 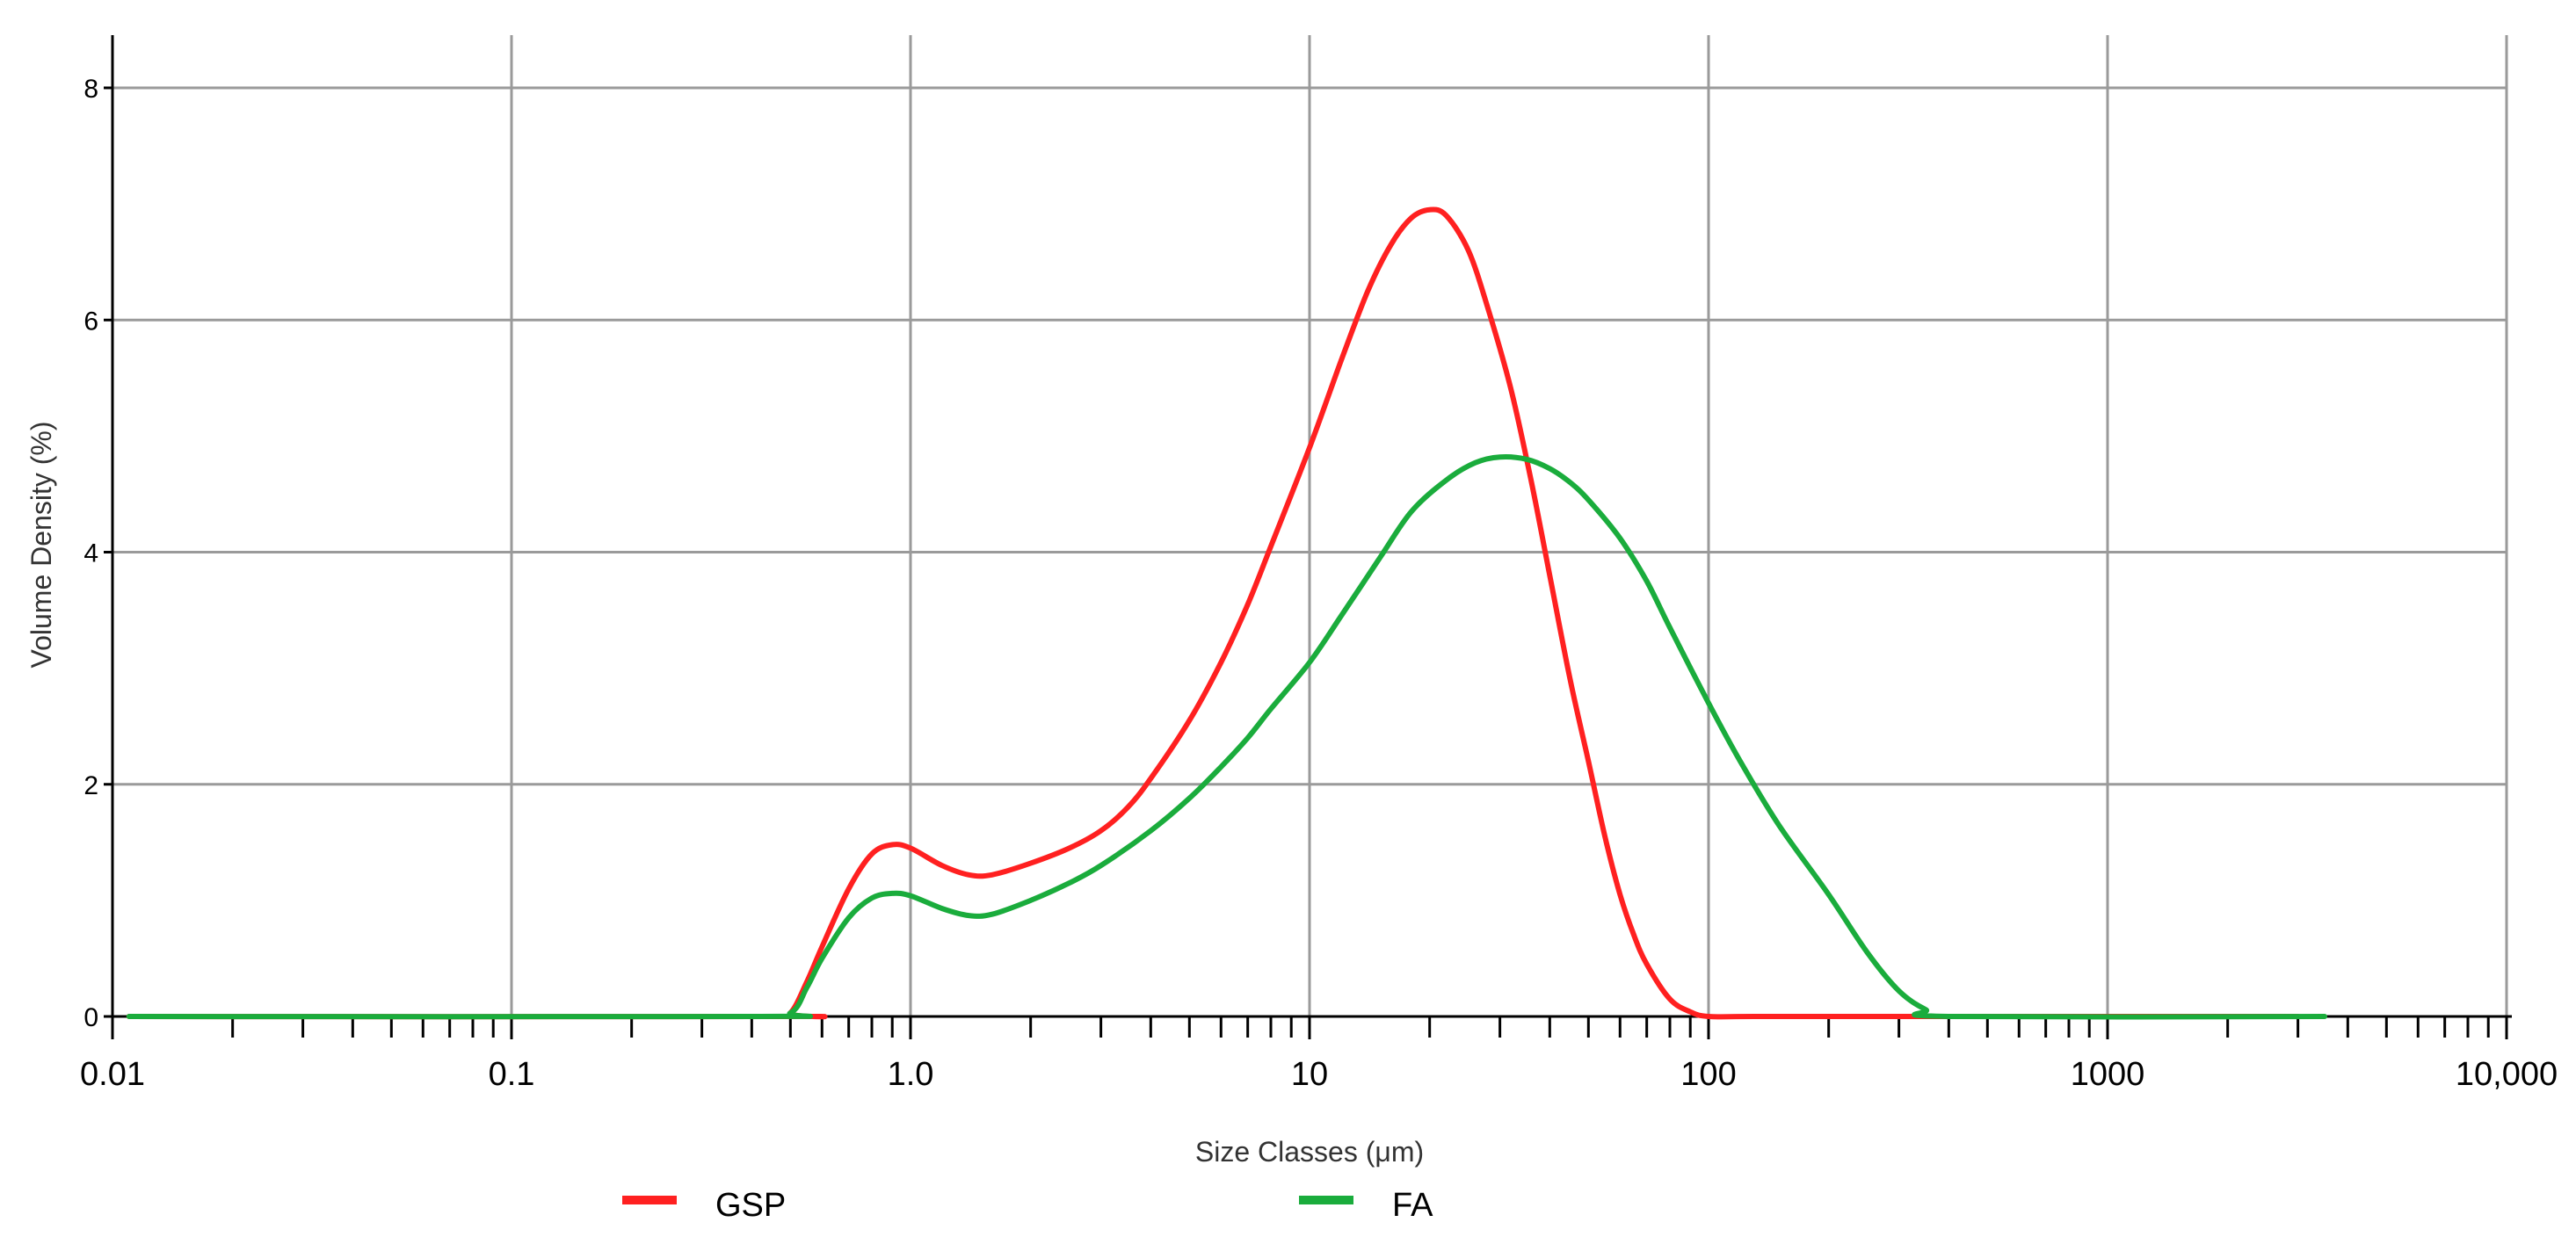 I want to click on legend-item-gsp: GSP, so click(x=704, y=1205).